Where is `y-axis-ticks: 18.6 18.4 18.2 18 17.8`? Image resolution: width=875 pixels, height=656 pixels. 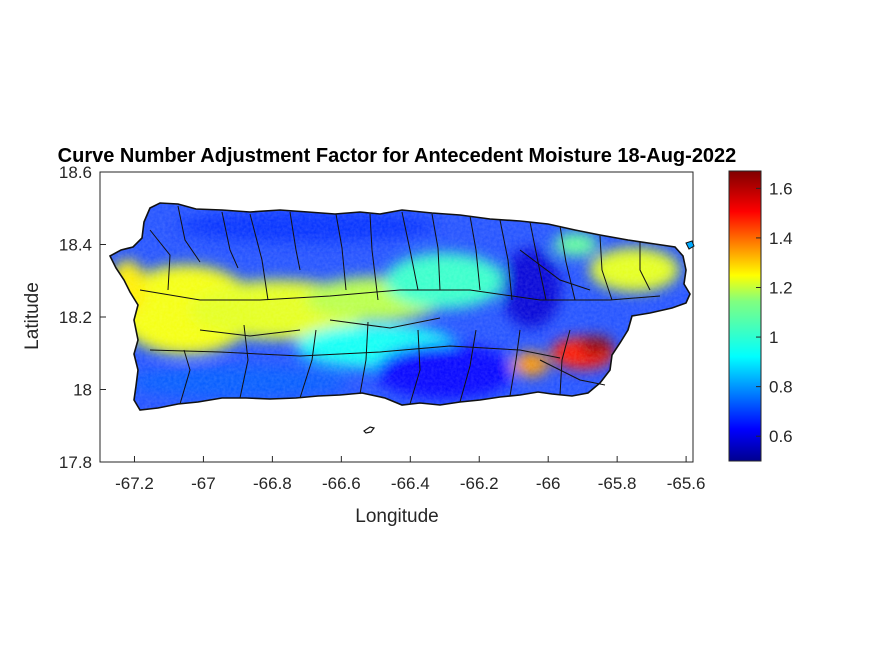 y-axis-ticks: 18.6 18.4 18.2 18 17.8 is located at coordinates (82, 317).